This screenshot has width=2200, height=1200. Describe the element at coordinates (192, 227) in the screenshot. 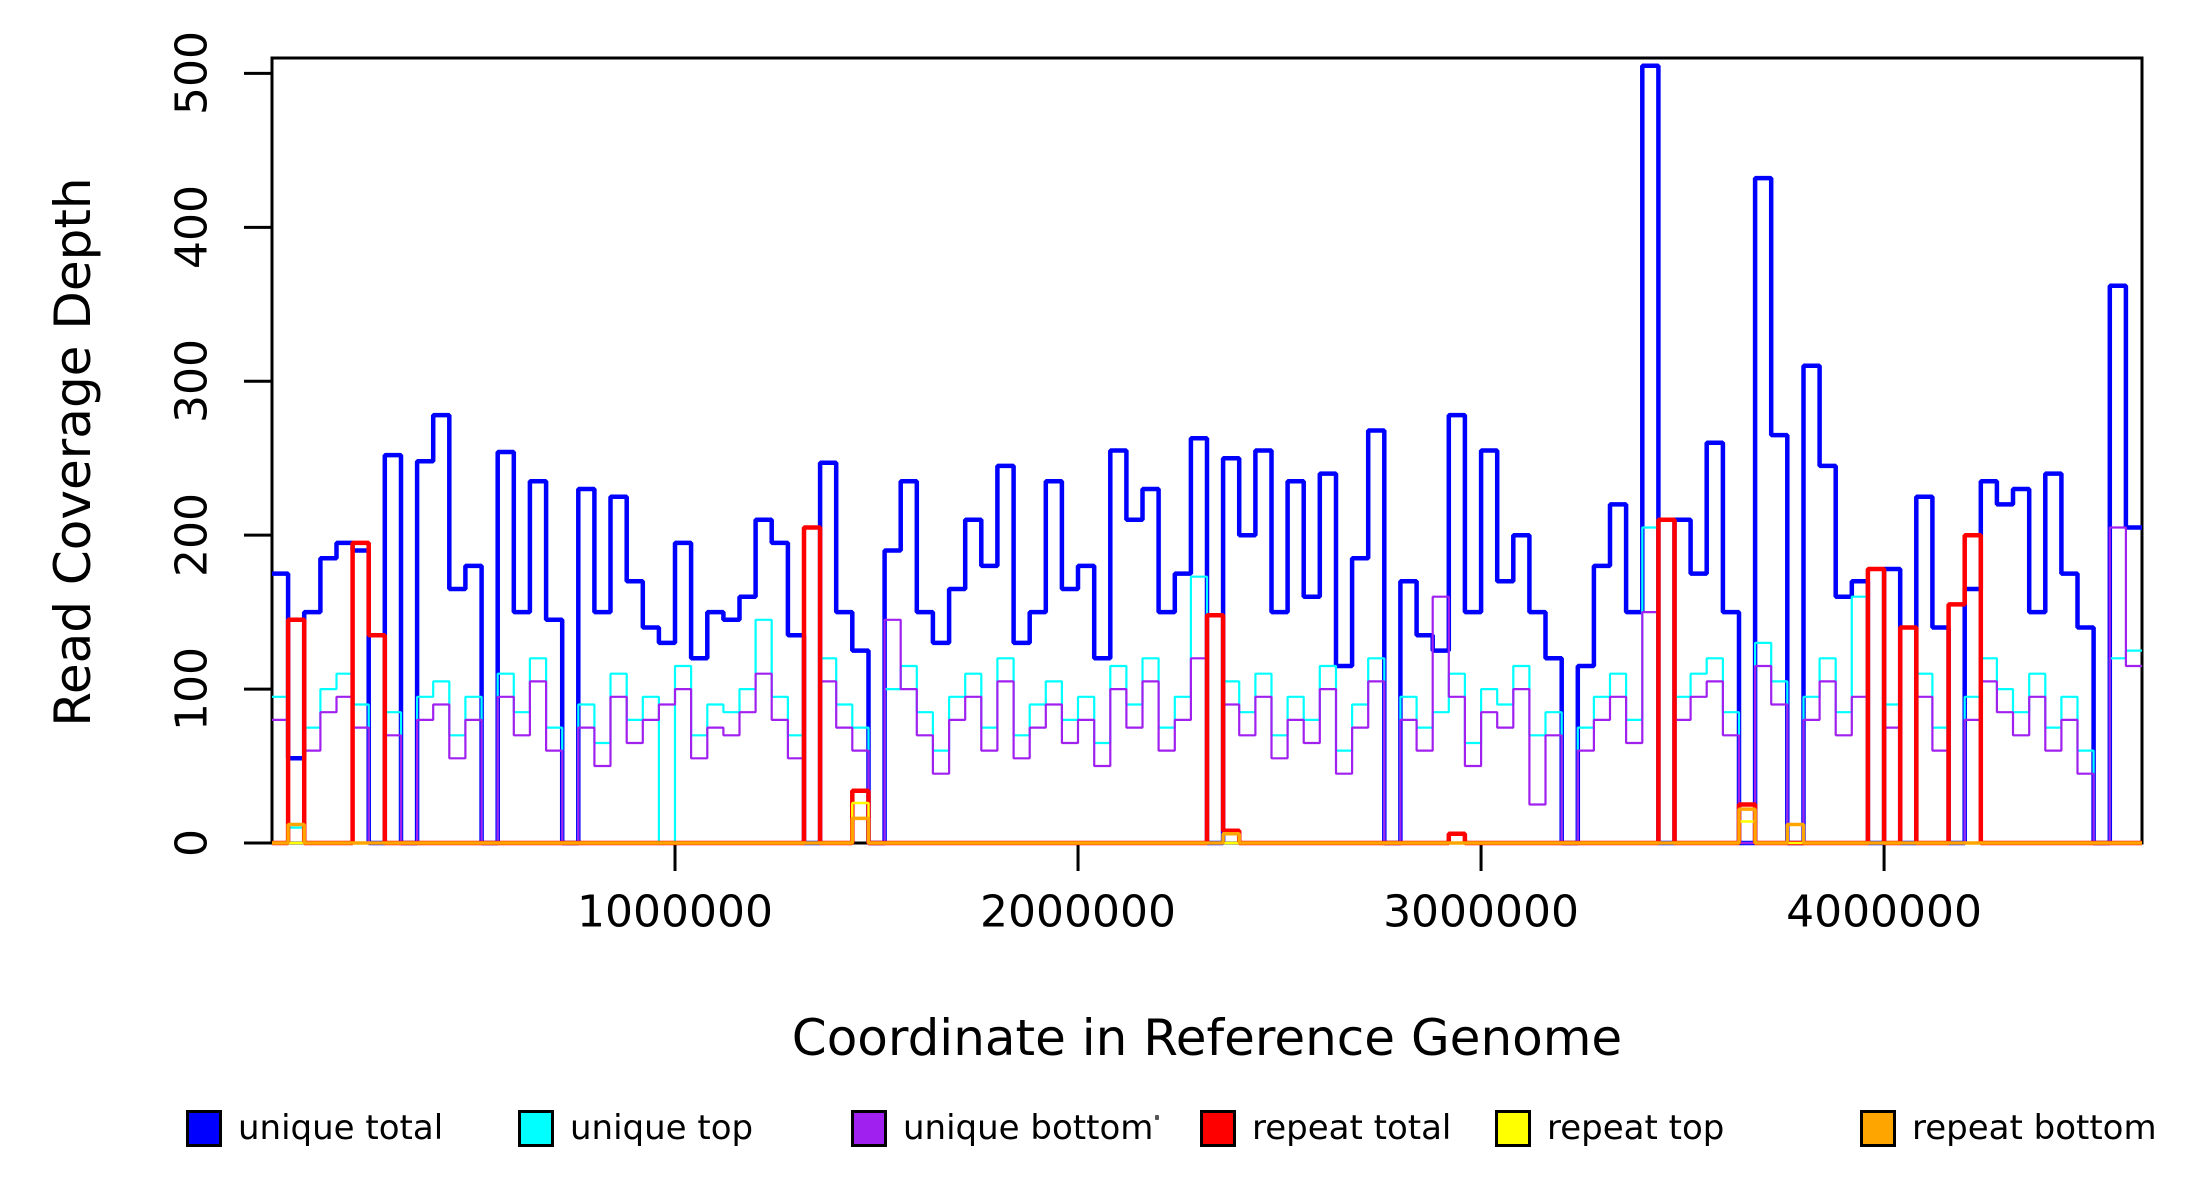

I see `y-tick-label: 400` at that location.